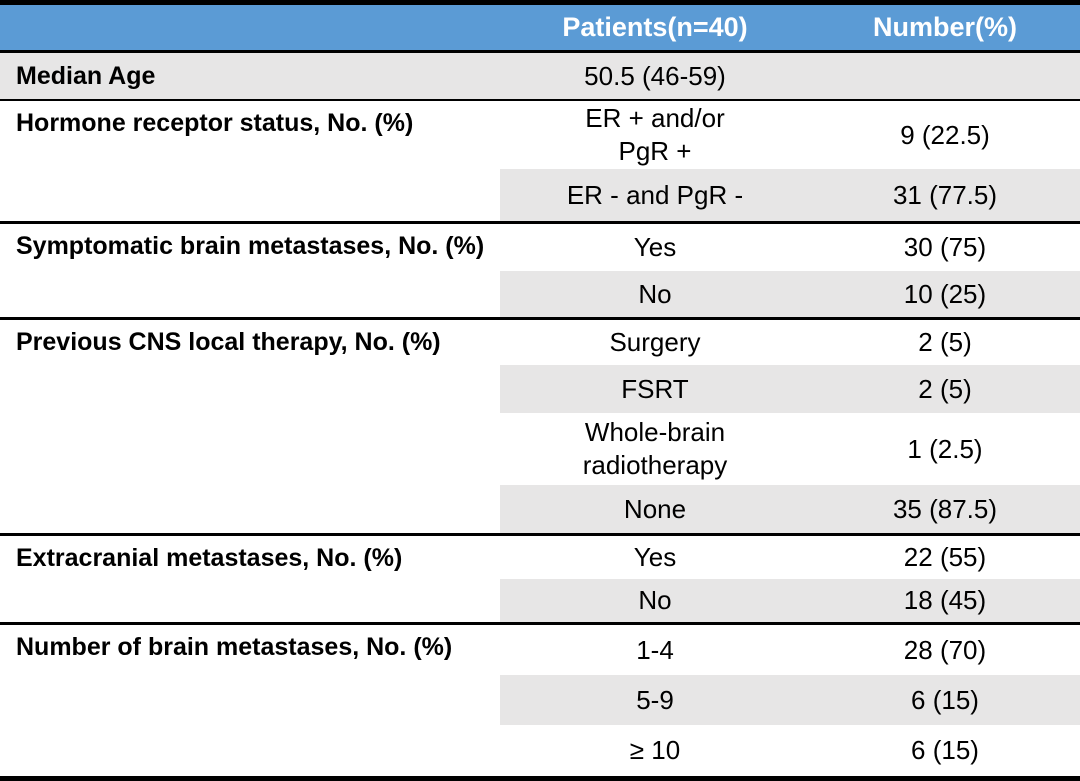  I want to click on table-row: Median Age 50.5 (46-59), so click(540, 75).